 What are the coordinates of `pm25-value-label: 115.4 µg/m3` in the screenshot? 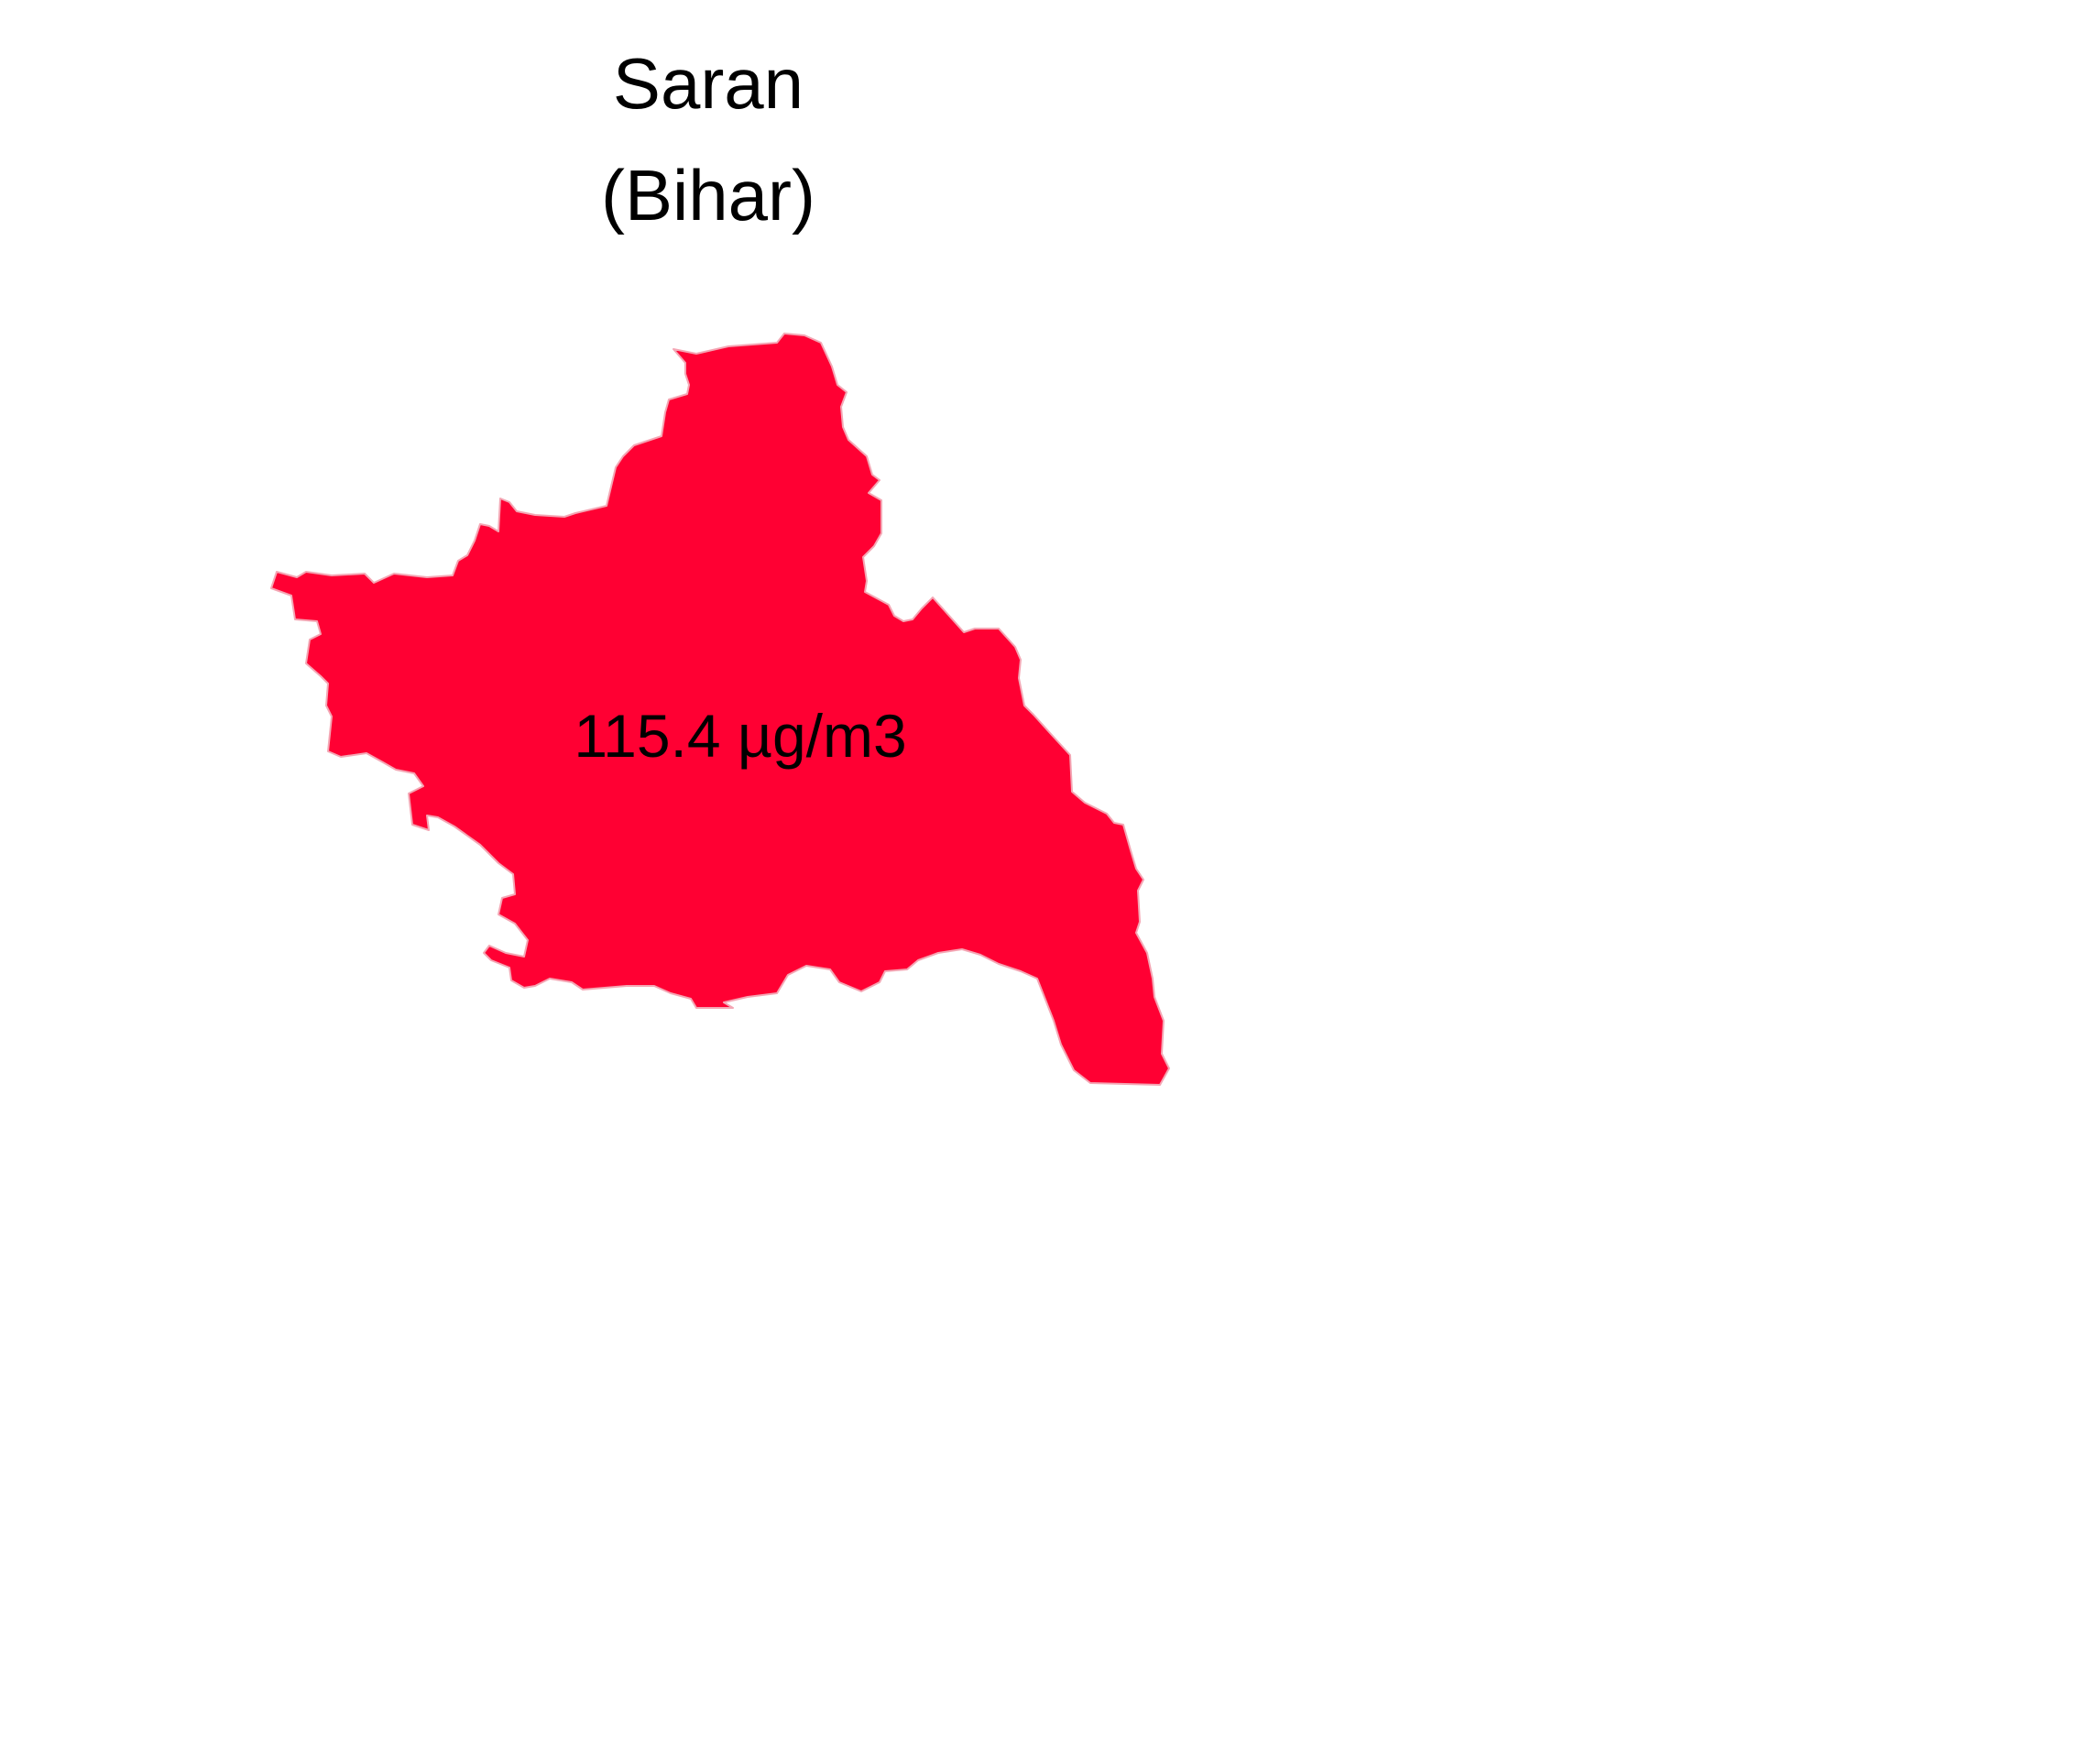 It's located at (740, 736).